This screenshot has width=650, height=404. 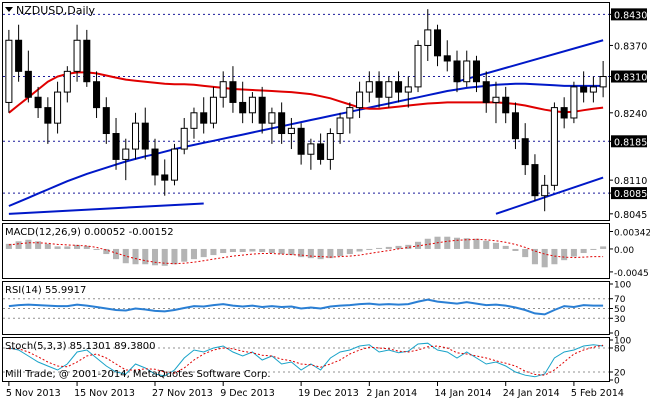 What do you see at coordinates (45, 290) in the screenshot?
I see `rsi-title: RSI(14) 55.9917` at bounding box center [45, 290].